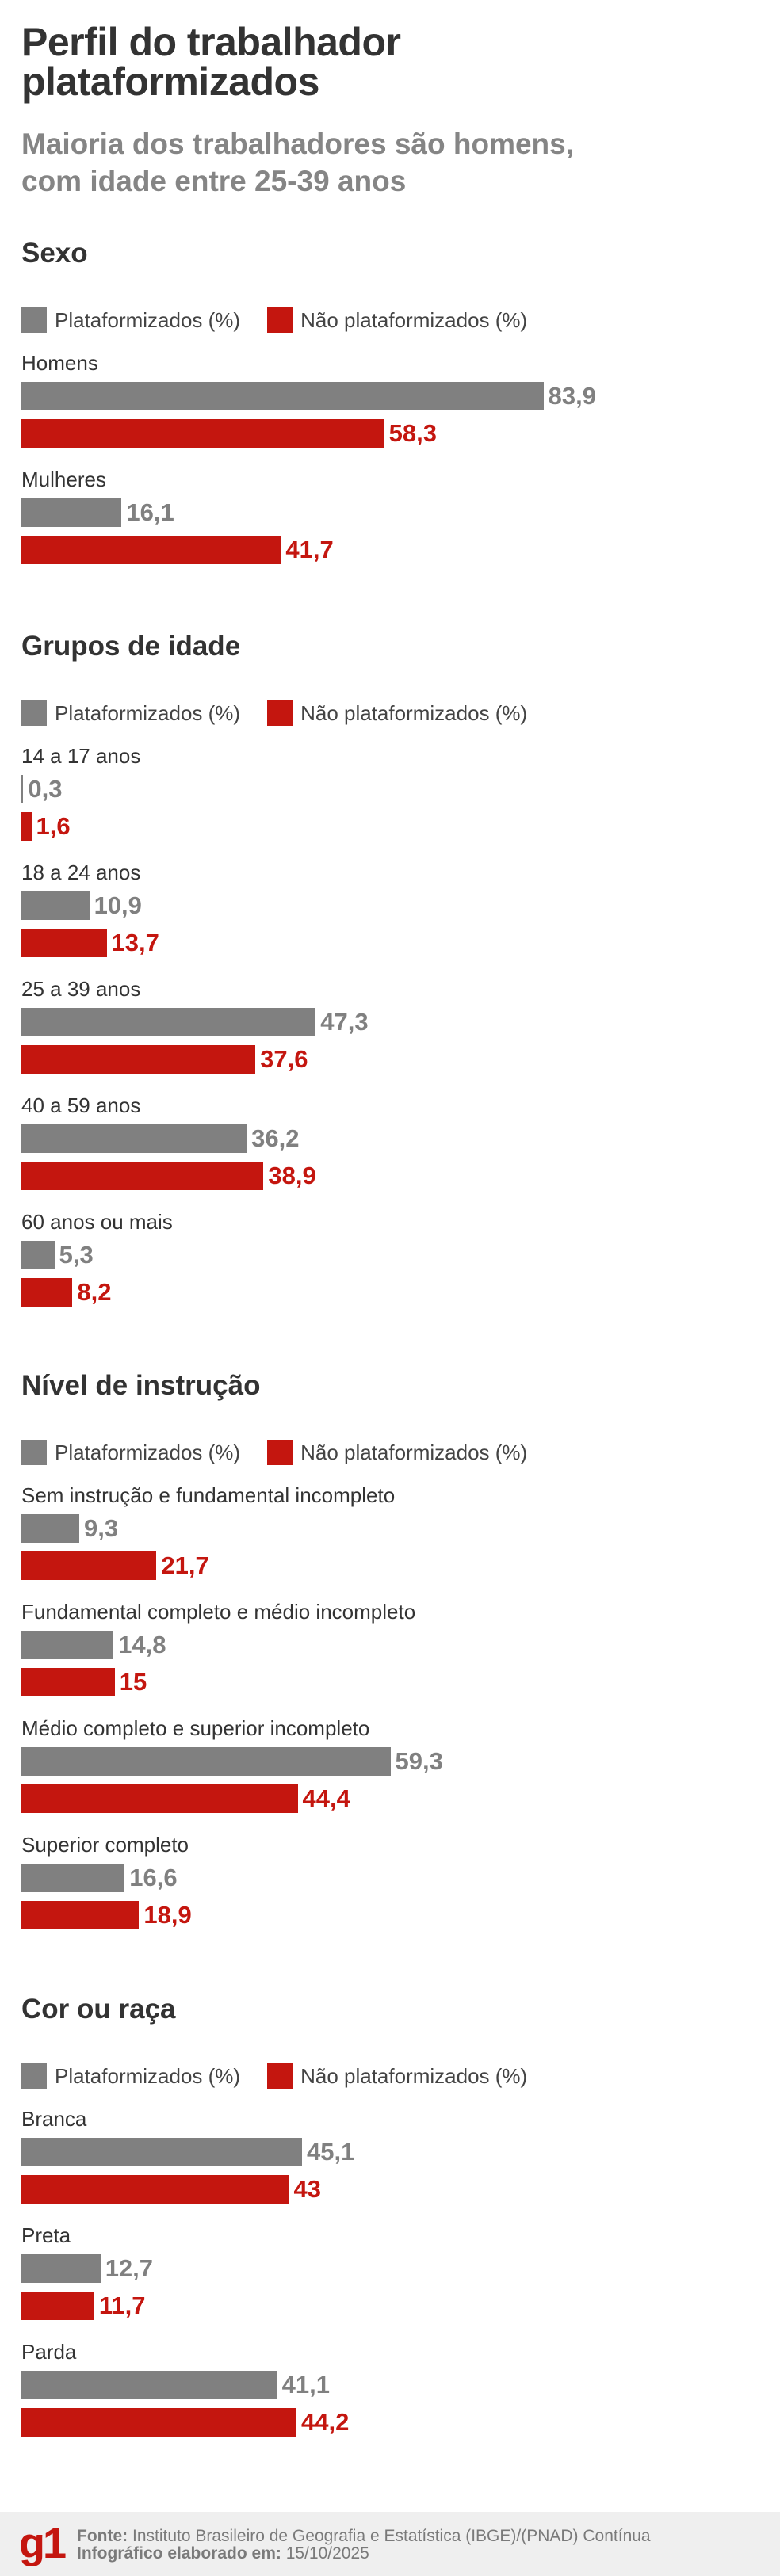 This screenshot has height=2576, width=780. I want to click on bar-row: 37,6, so click(390, 1059).